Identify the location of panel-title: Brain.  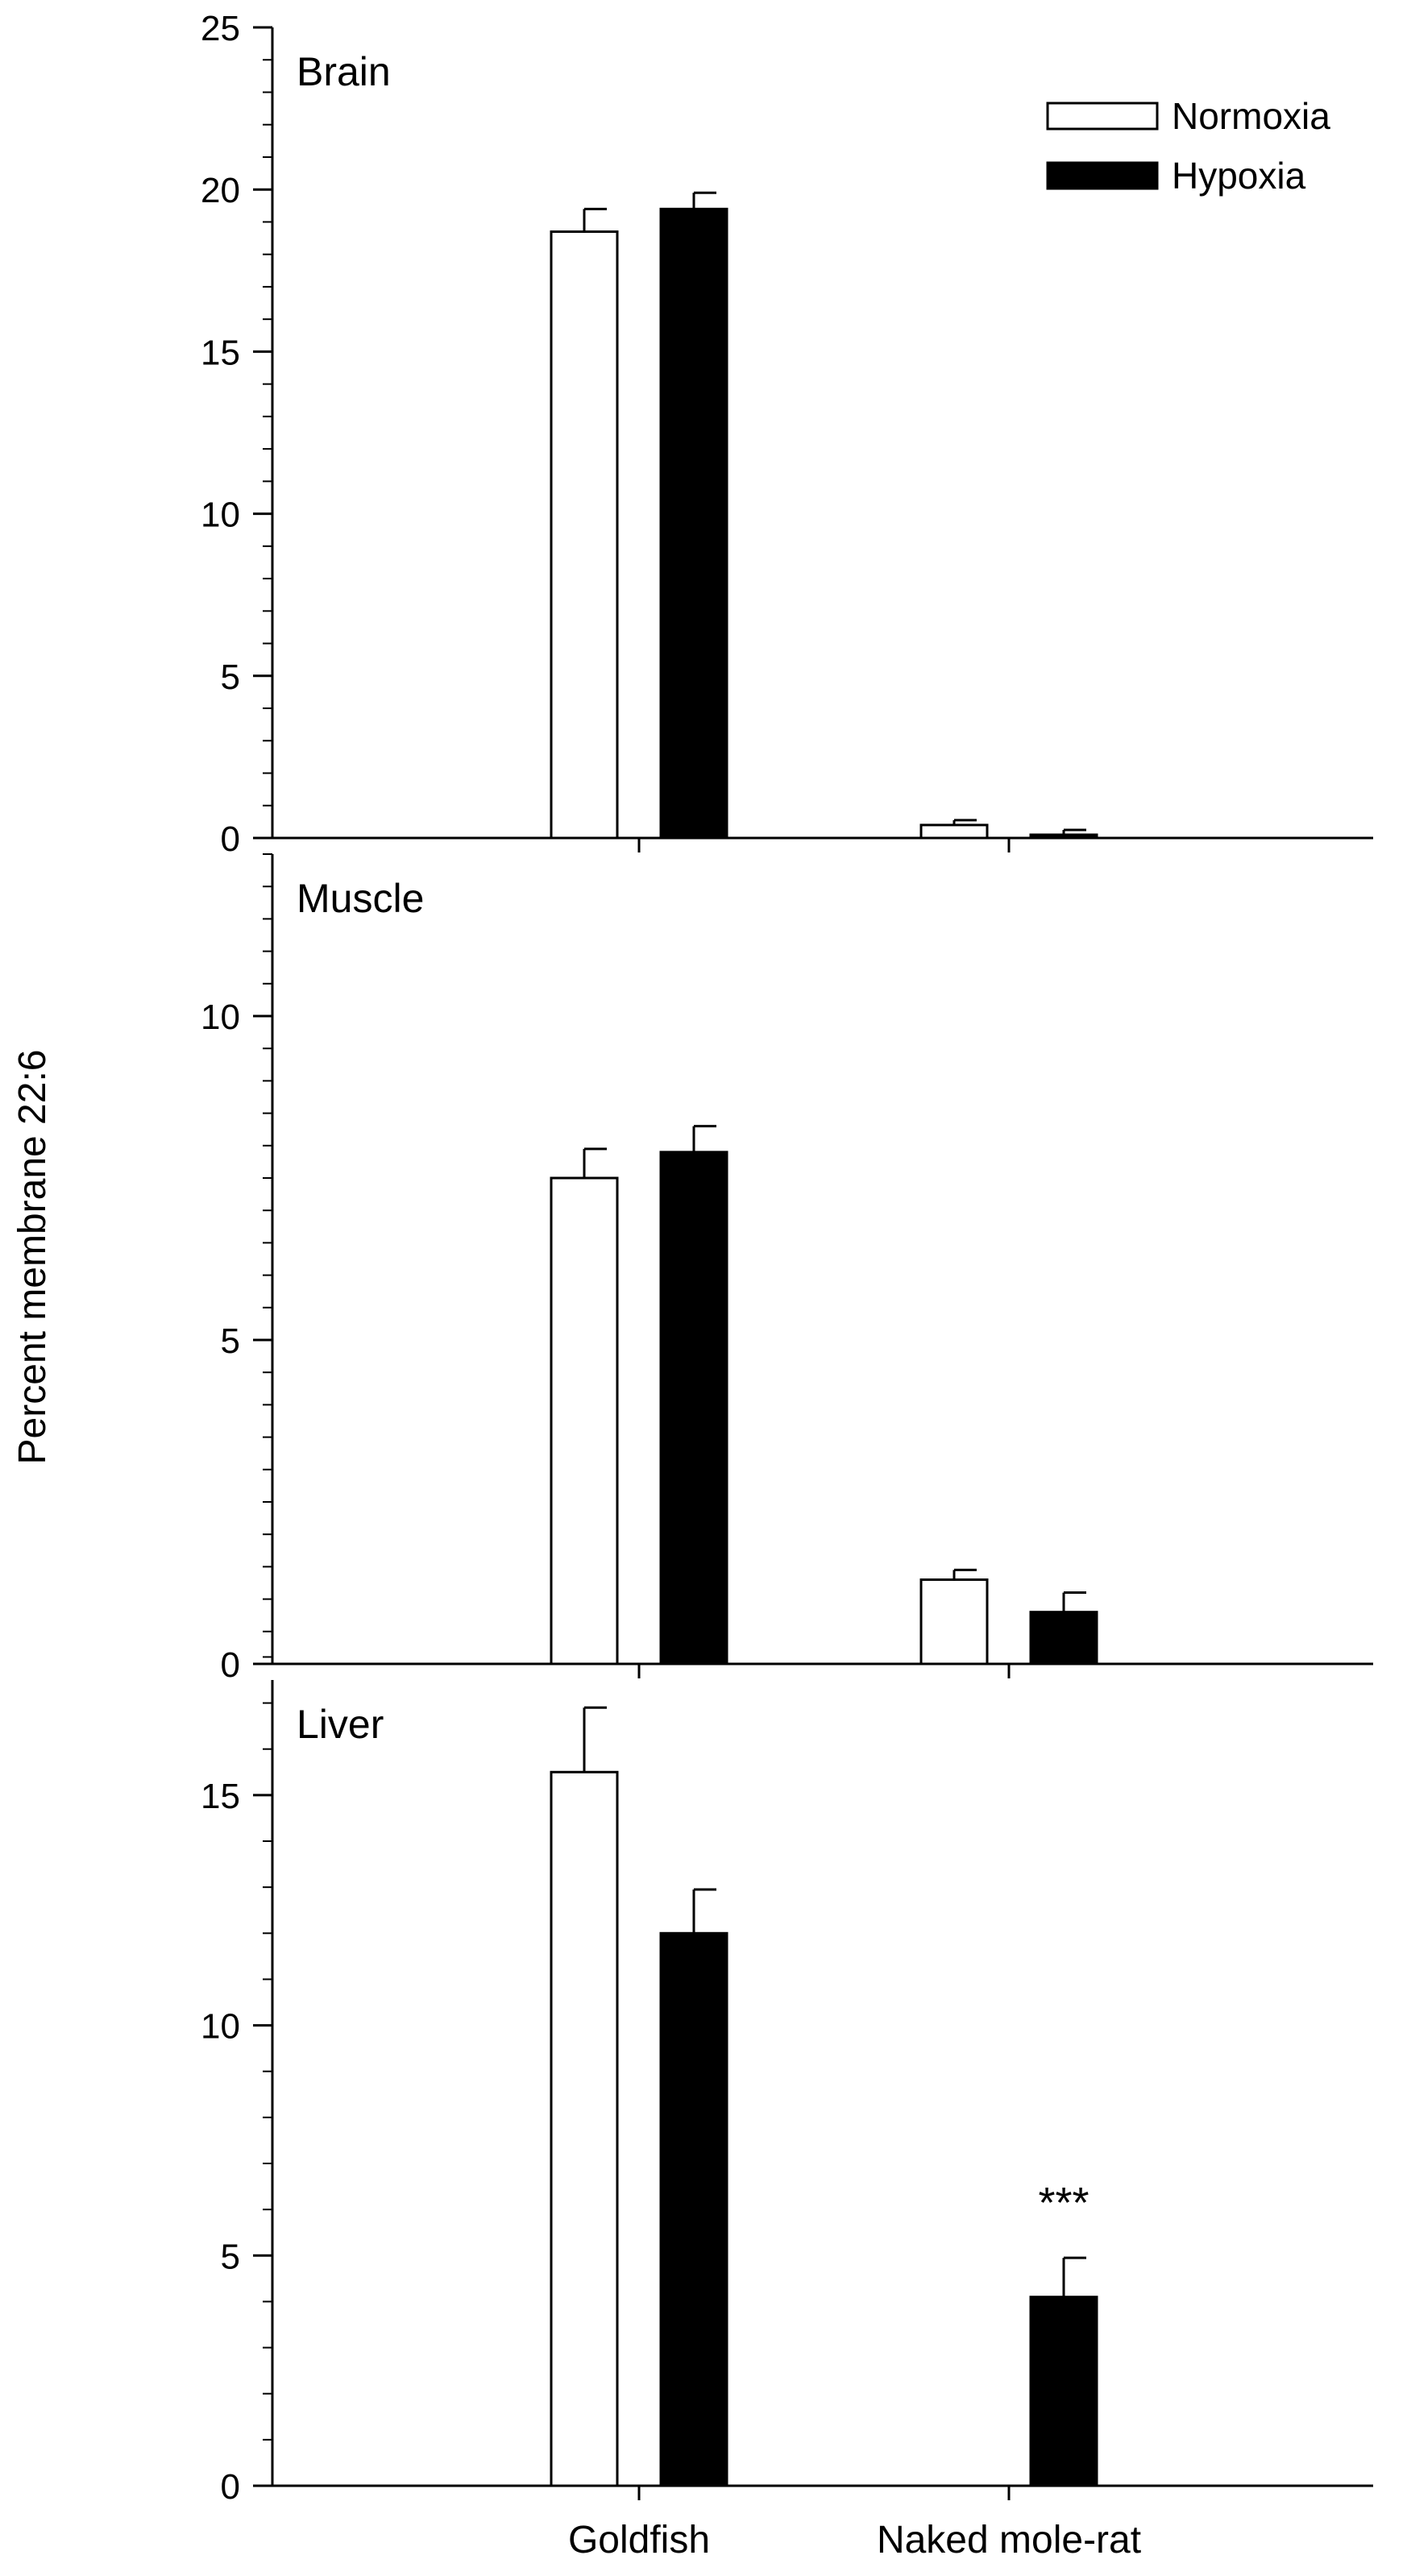
(344, 71).